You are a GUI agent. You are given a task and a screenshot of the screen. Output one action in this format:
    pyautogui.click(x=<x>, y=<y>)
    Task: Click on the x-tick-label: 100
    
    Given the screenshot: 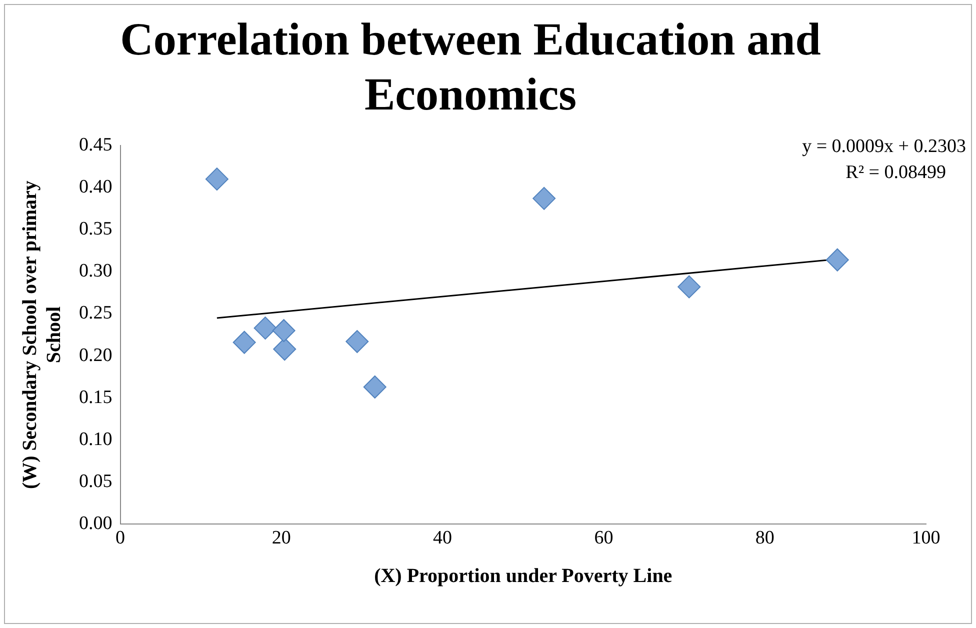 What is the action you would take?
    pyautogui.click(x=926, y=538)
    